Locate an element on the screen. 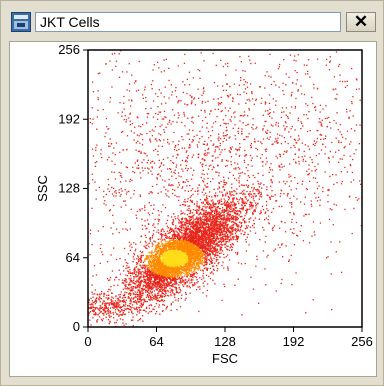  window-app-icon is located at coordinates (21, 22).